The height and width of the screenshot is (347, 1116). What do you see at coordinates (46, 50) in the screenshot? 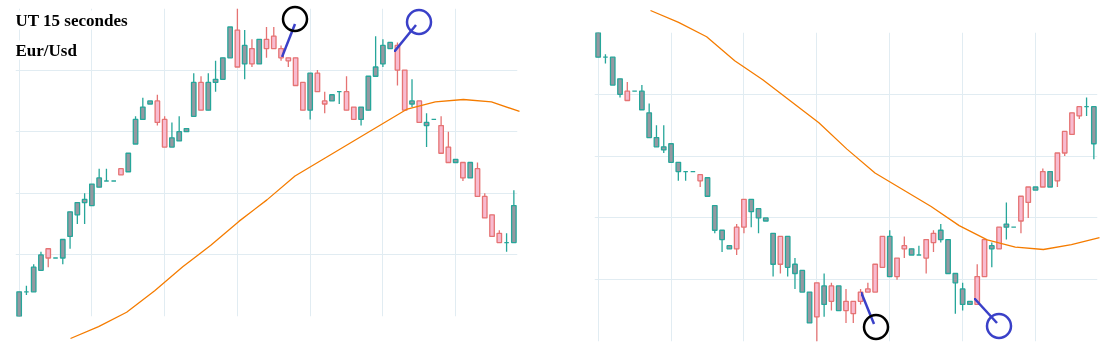
I see `text: Eur/Usd` at bounding box center [46, 50].